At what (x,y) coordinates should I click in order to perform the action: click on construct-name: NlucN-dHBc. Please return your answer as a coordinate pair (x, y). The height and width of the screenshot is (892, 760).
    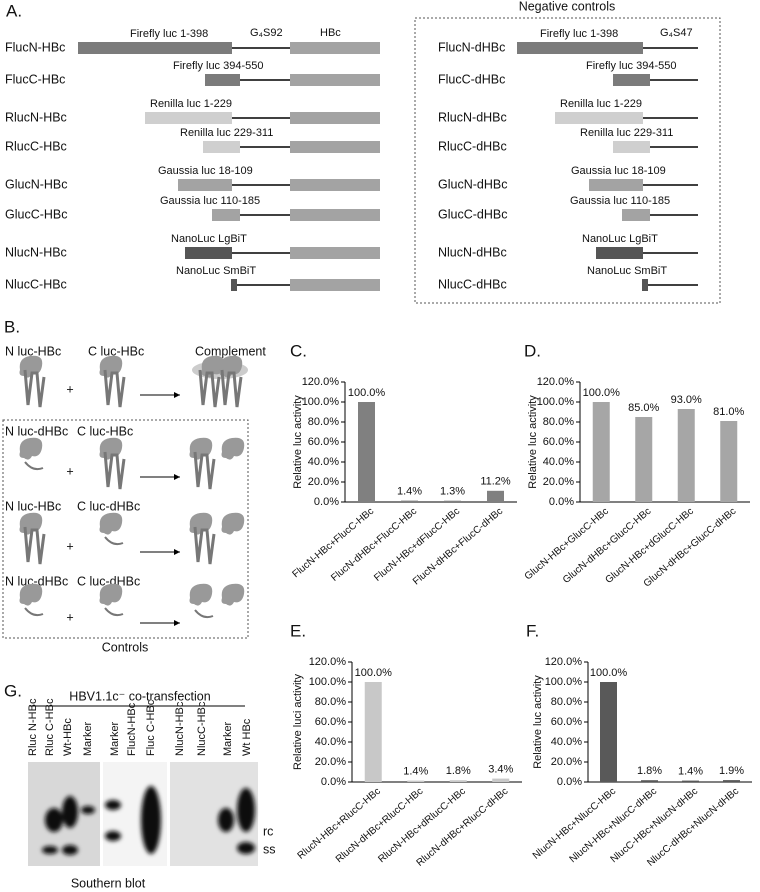
    Looking at the image, I should click on (472, 252).